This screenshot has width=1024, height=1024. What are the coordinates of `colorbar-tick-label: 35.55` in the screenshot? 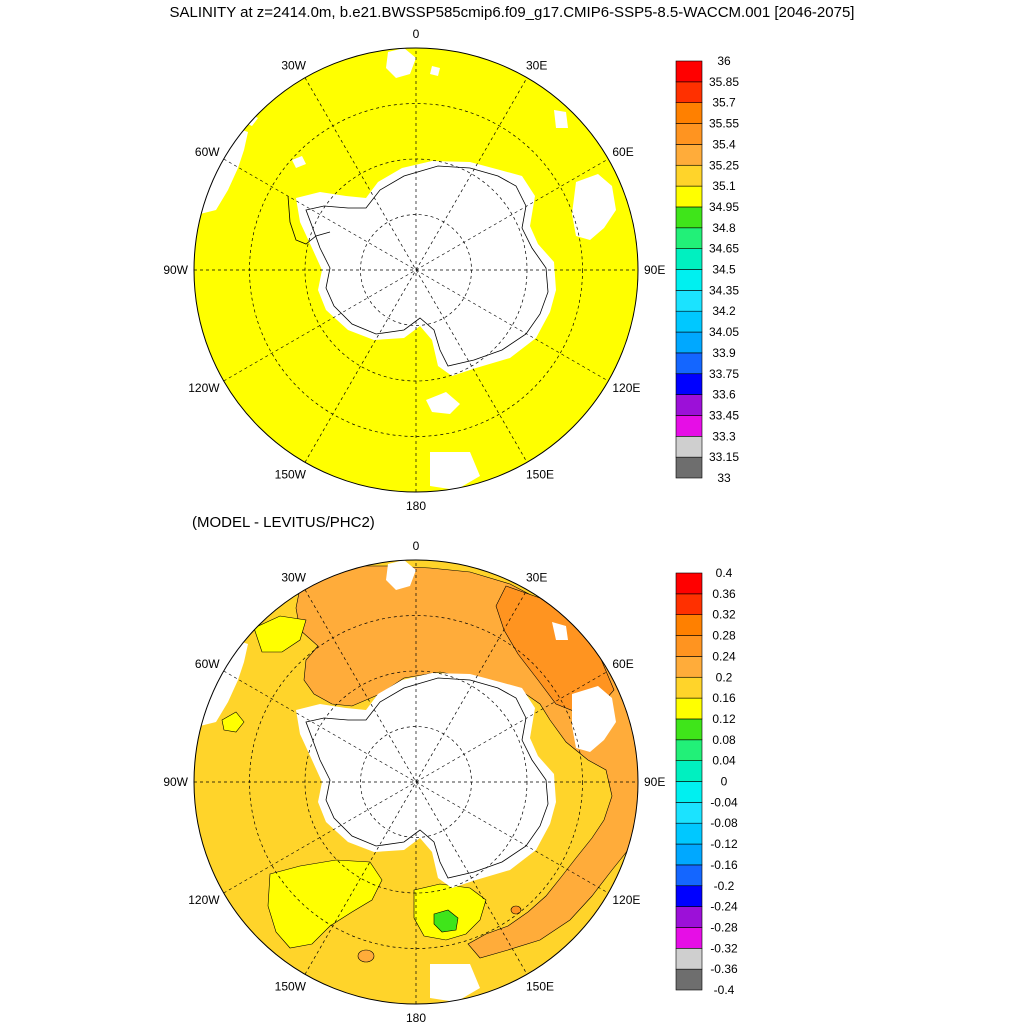 It's located at (724, 124).